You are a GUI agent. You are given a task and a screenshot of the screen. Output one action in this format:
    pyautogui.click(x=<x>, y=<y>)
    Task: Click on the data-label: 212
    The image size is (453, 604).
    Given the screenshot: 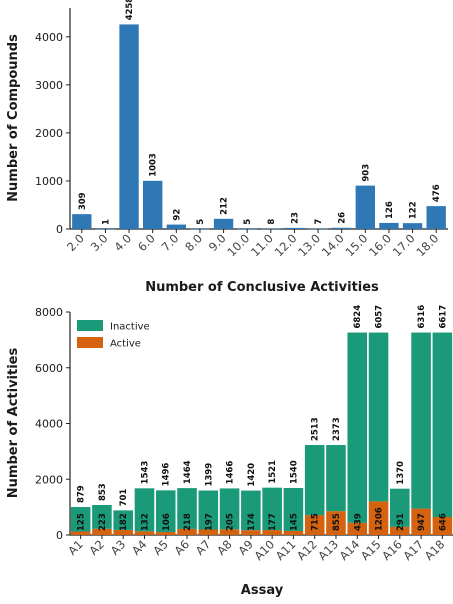 What is the action you would take?
    pyautogui.click(x=225, y=206)
    